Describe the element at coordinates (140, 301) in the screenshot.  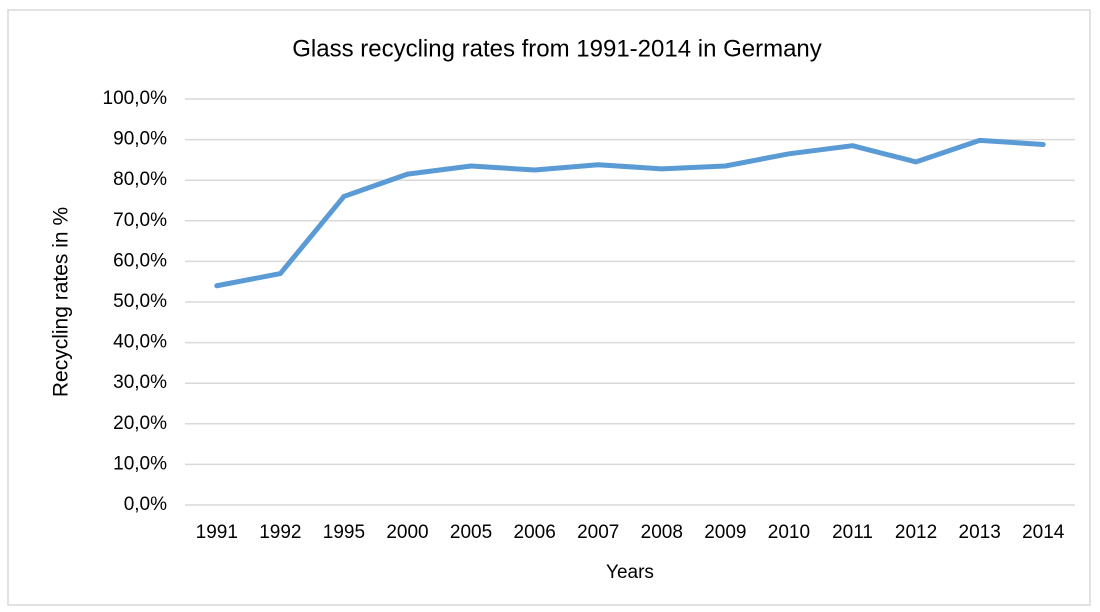
I see `y-tick-label: 50,0%` at that location.